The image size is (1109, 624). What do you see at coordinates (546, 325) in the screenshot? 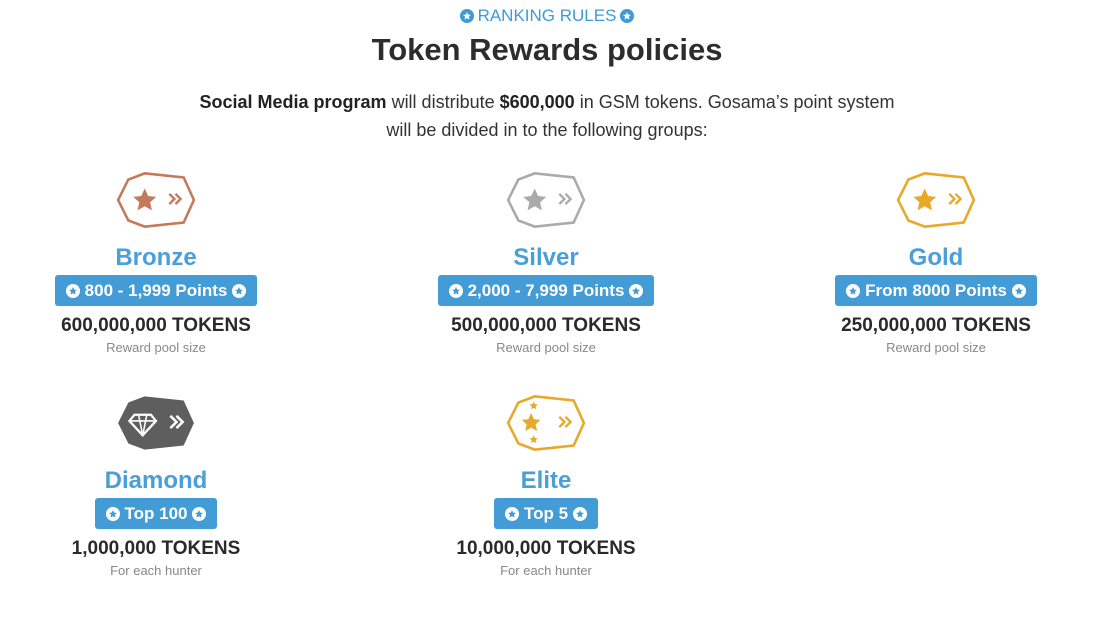
I see `token-amount: 500,000,000 TOKENS` at bounding box center [546, 325].